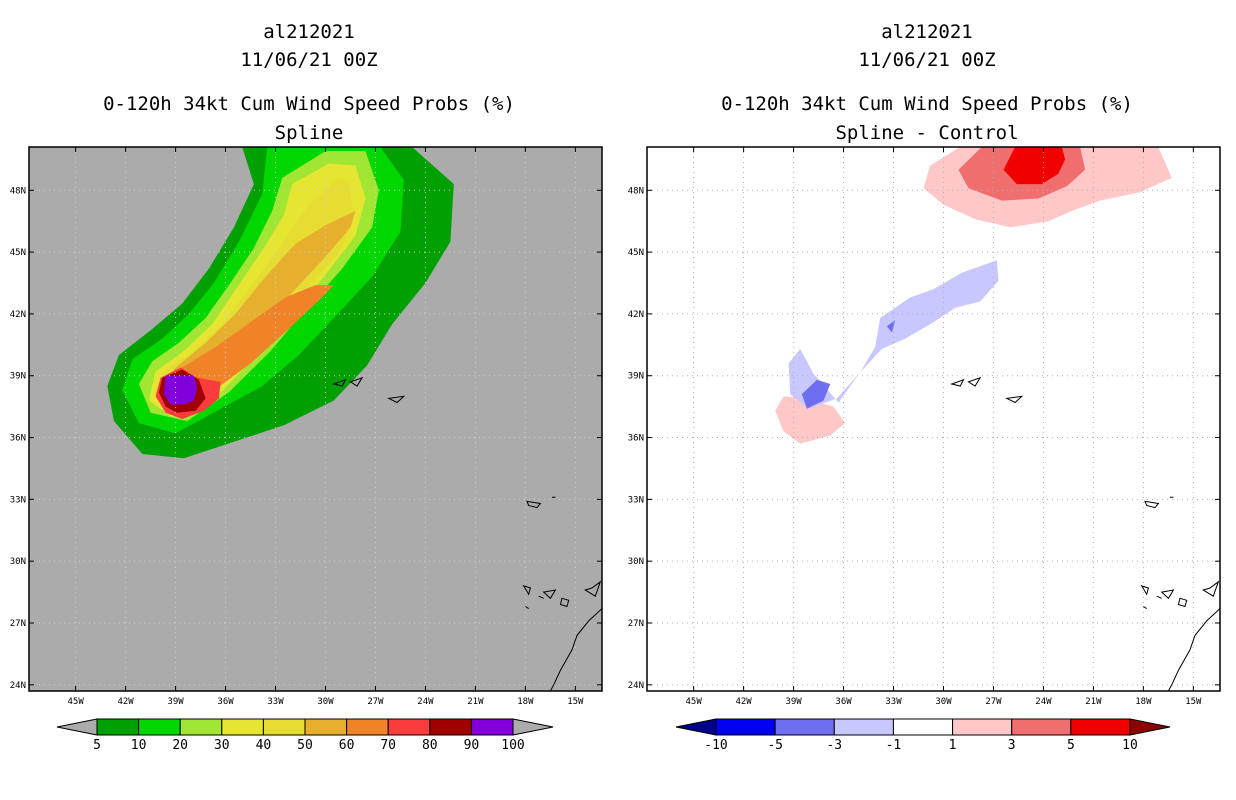  I want to click on colorbar-label: -1, so click(894, 745).